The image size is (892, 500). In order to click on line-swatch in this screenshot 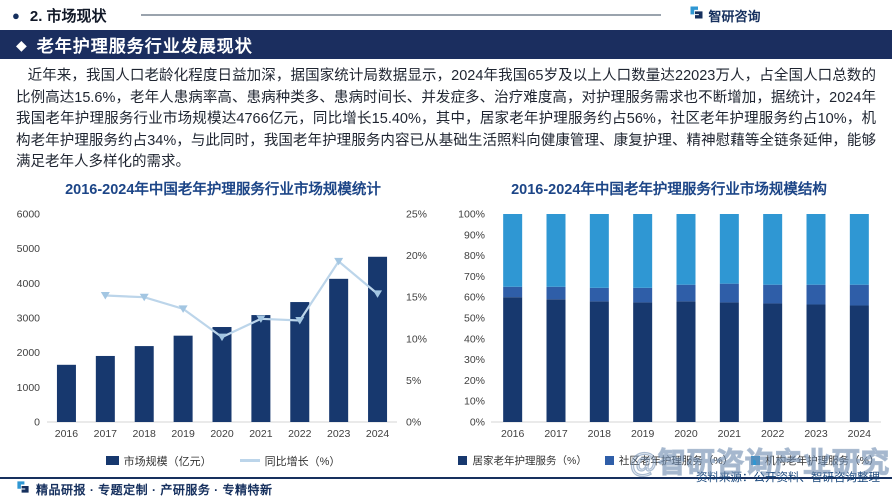, I will do `click(249, 460)`.